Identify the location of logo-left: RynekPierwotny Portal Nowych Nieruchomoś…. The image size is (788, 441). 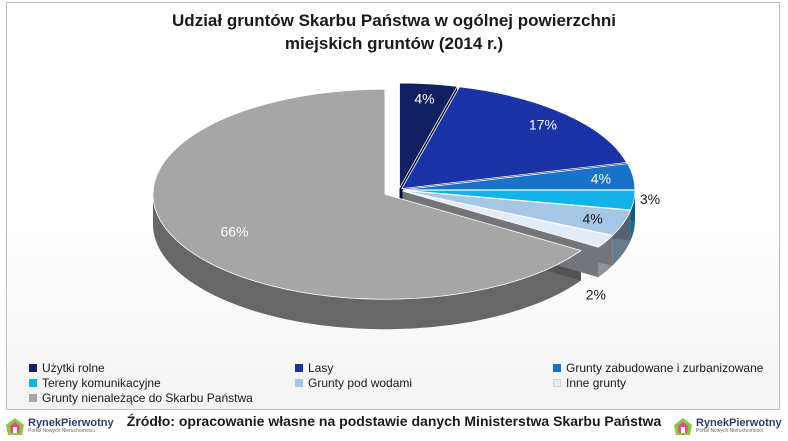
(59, 426).